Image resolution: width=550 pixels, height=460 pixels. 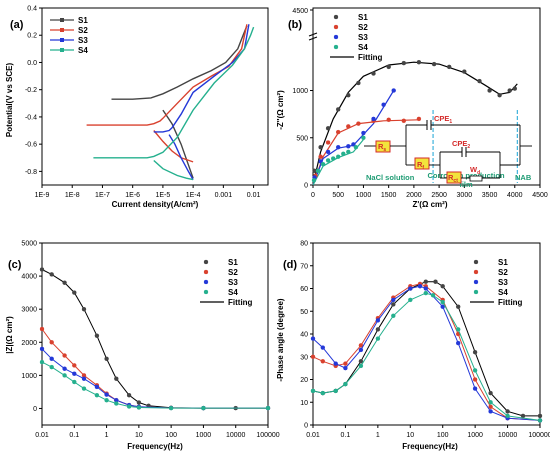 I want to click on panel-c-label: (c), so click(x=15, y=265).